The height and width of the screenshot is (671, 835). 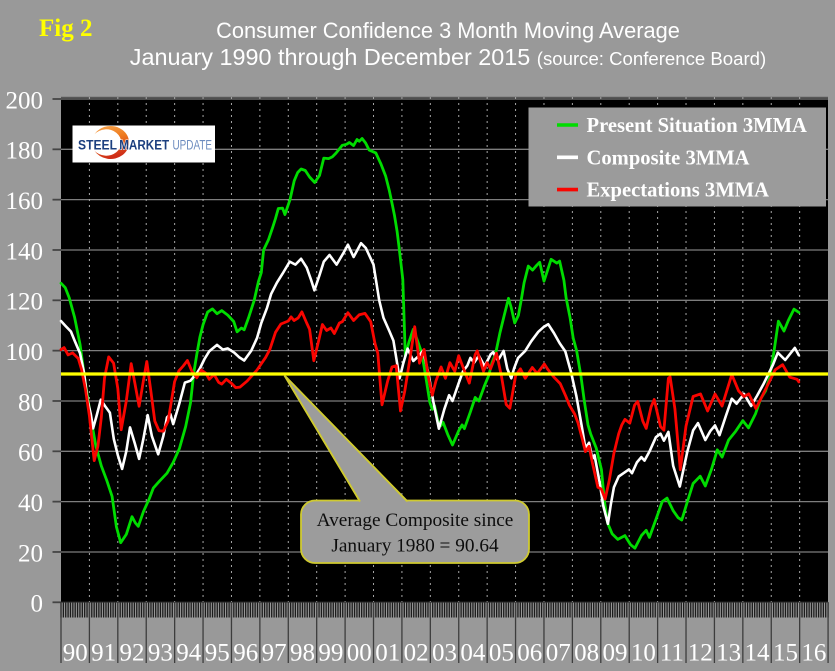 I want to click on svg-text: 120, so click(x=25, y=302).